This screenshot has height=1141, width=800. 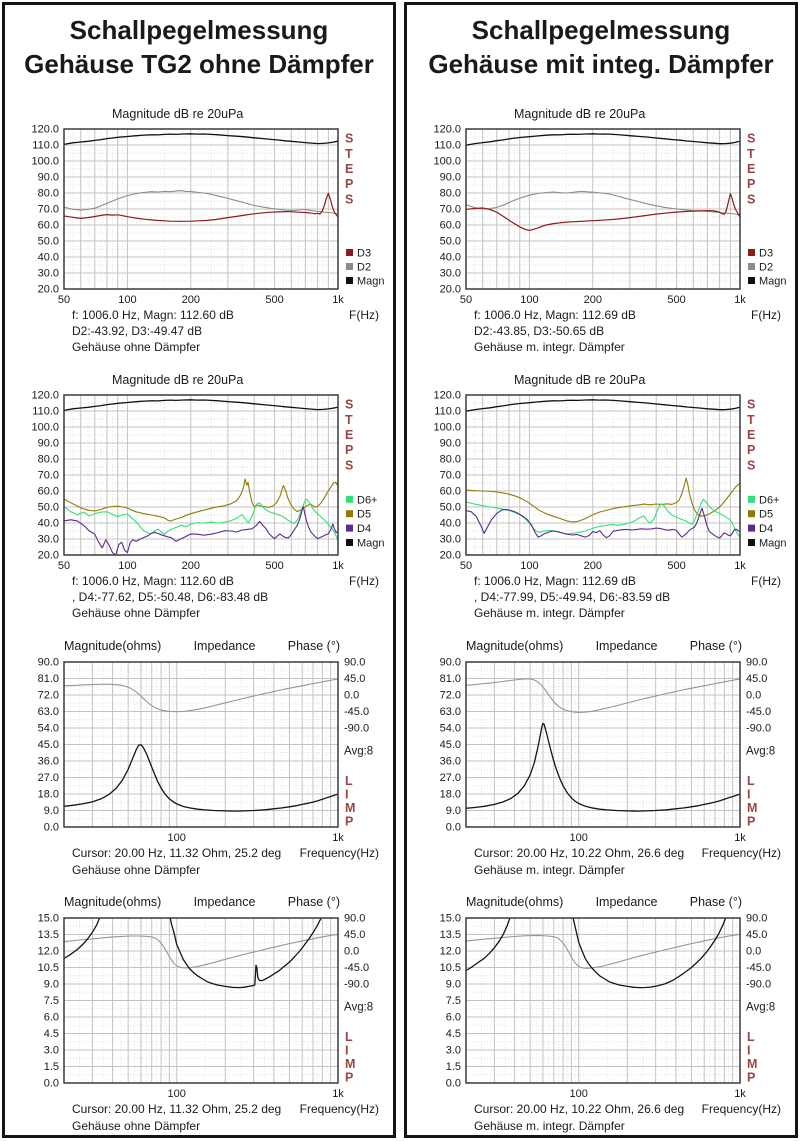 What do you see at coordinates (201, 695) in the screenshot?
I see `series-Phase` at bounding box center [201, 695].